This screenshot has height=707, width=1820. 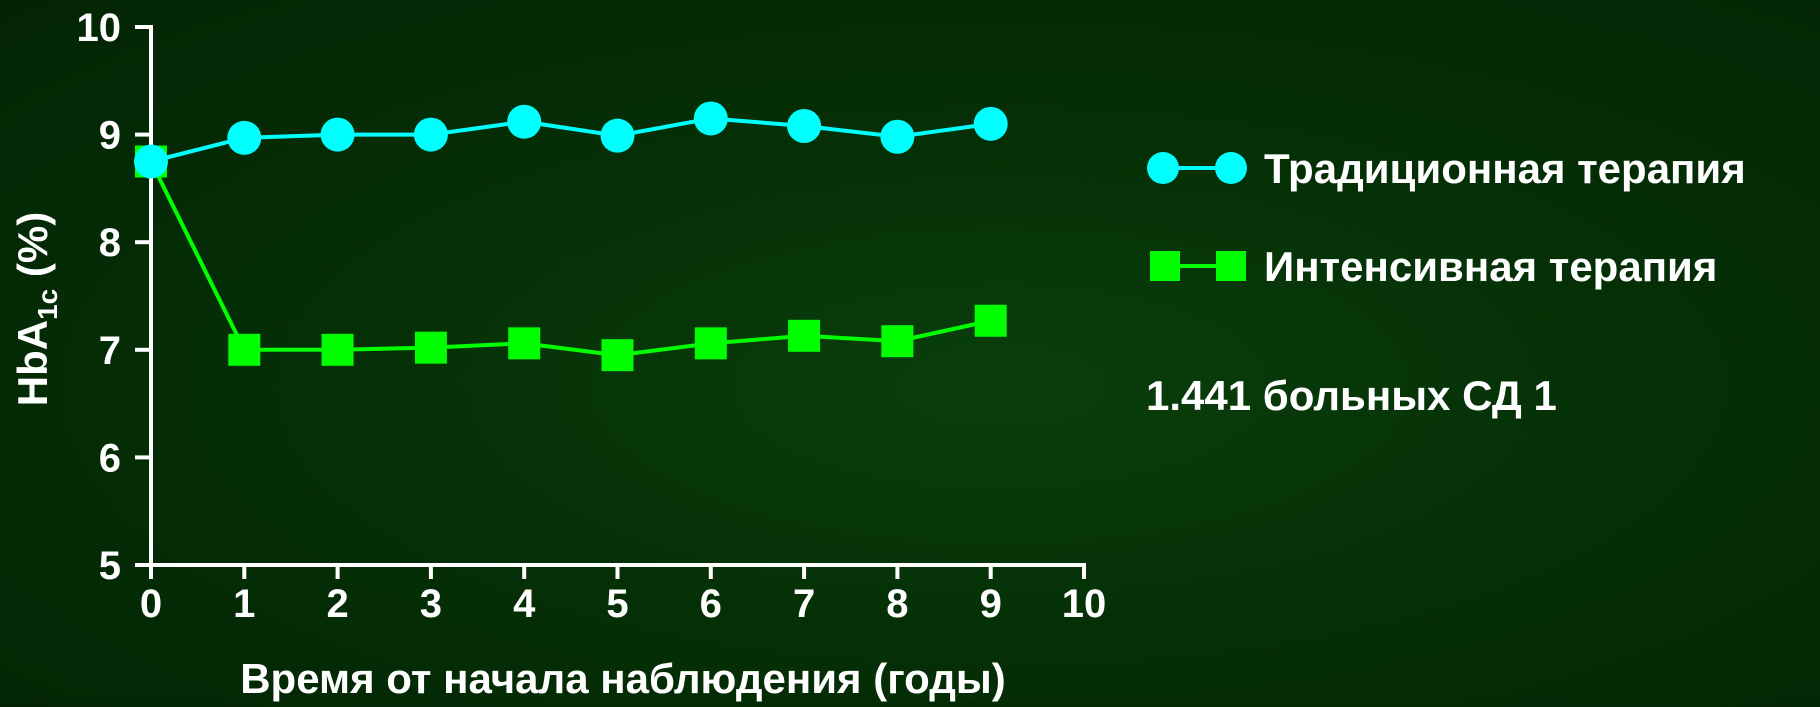 I want to click on y-tick-label: 5, so click(x=110, y=566).